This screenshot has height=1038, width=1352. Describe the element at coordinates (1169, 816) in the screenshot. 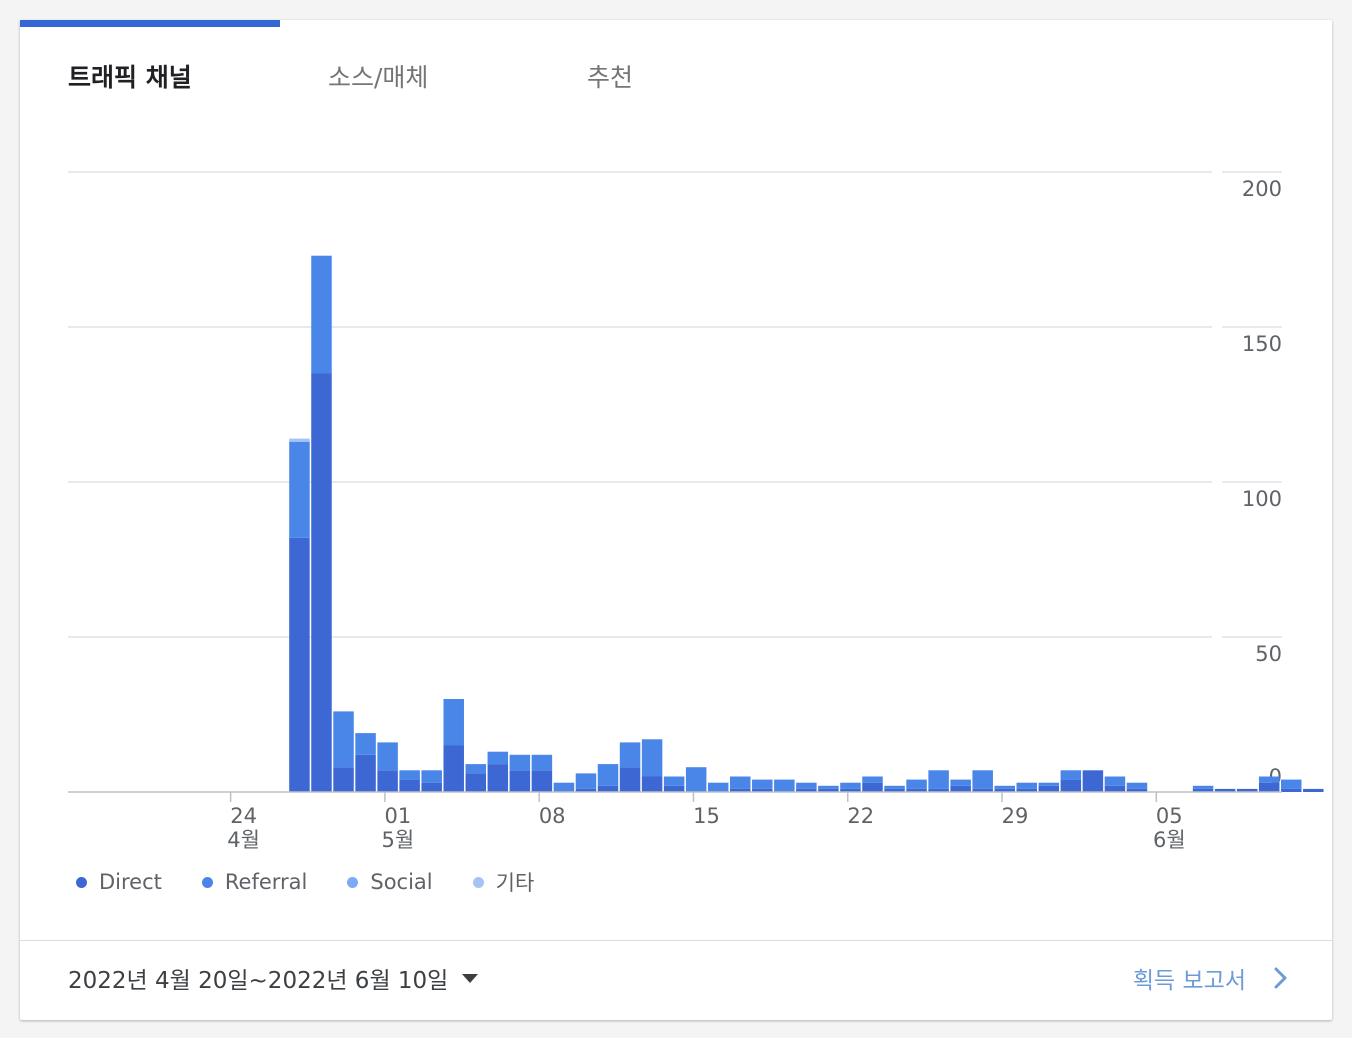

I see `x-tick-label: 05` at that location.